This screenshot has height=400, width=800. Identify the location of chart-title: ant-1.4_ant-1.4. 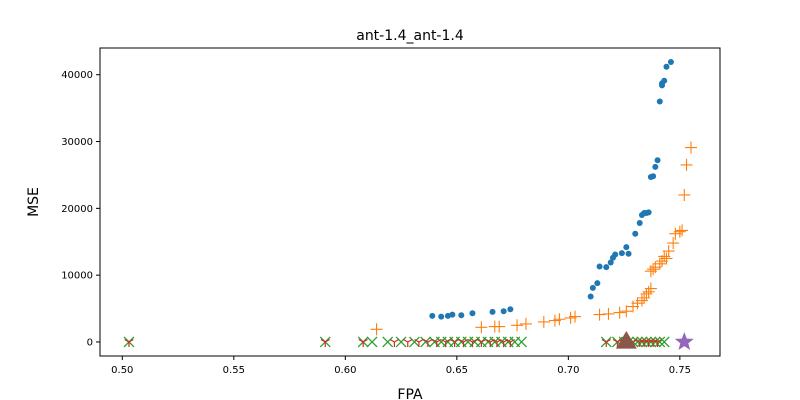
(410, 36).